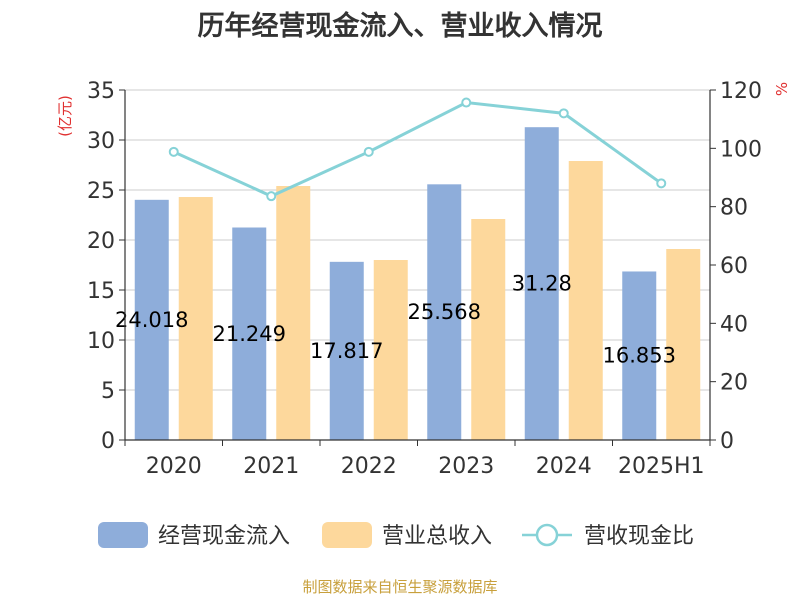  What do you see at coordinates (101, 191) in the screenshot?
I see `y-tick-label: 25` at bounding box center [101, 191].